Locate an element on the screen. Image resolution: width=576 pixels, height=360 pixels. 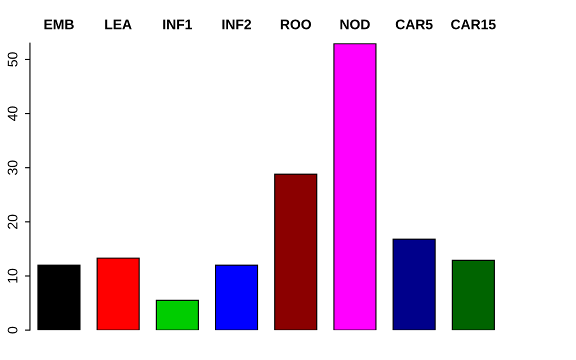
y-tick-label: 40 is located at coordinates (13, 113).